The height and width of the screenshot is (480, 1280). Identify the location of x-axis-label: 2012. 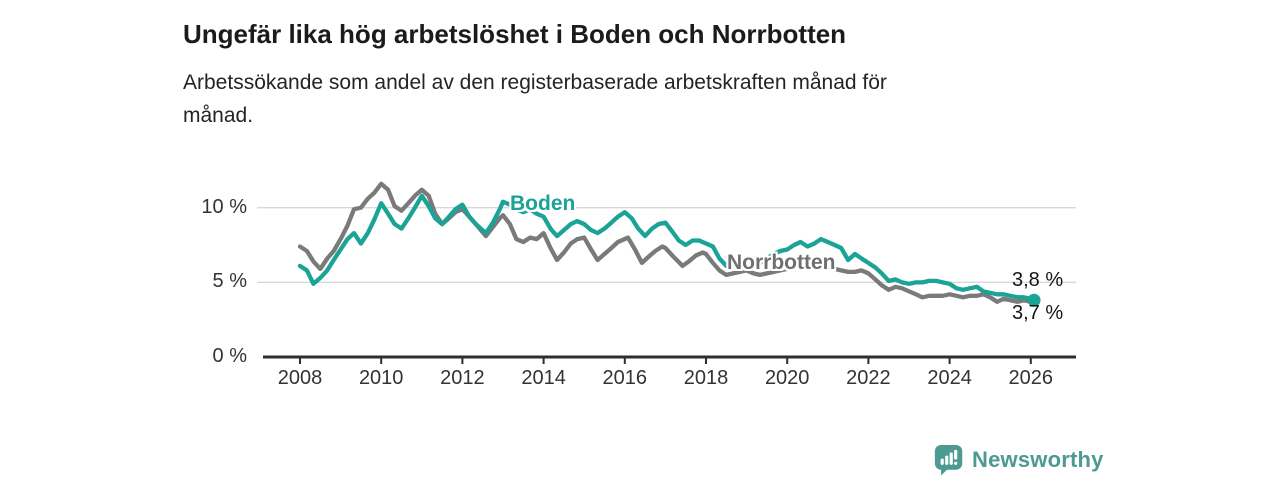
(462, 378).